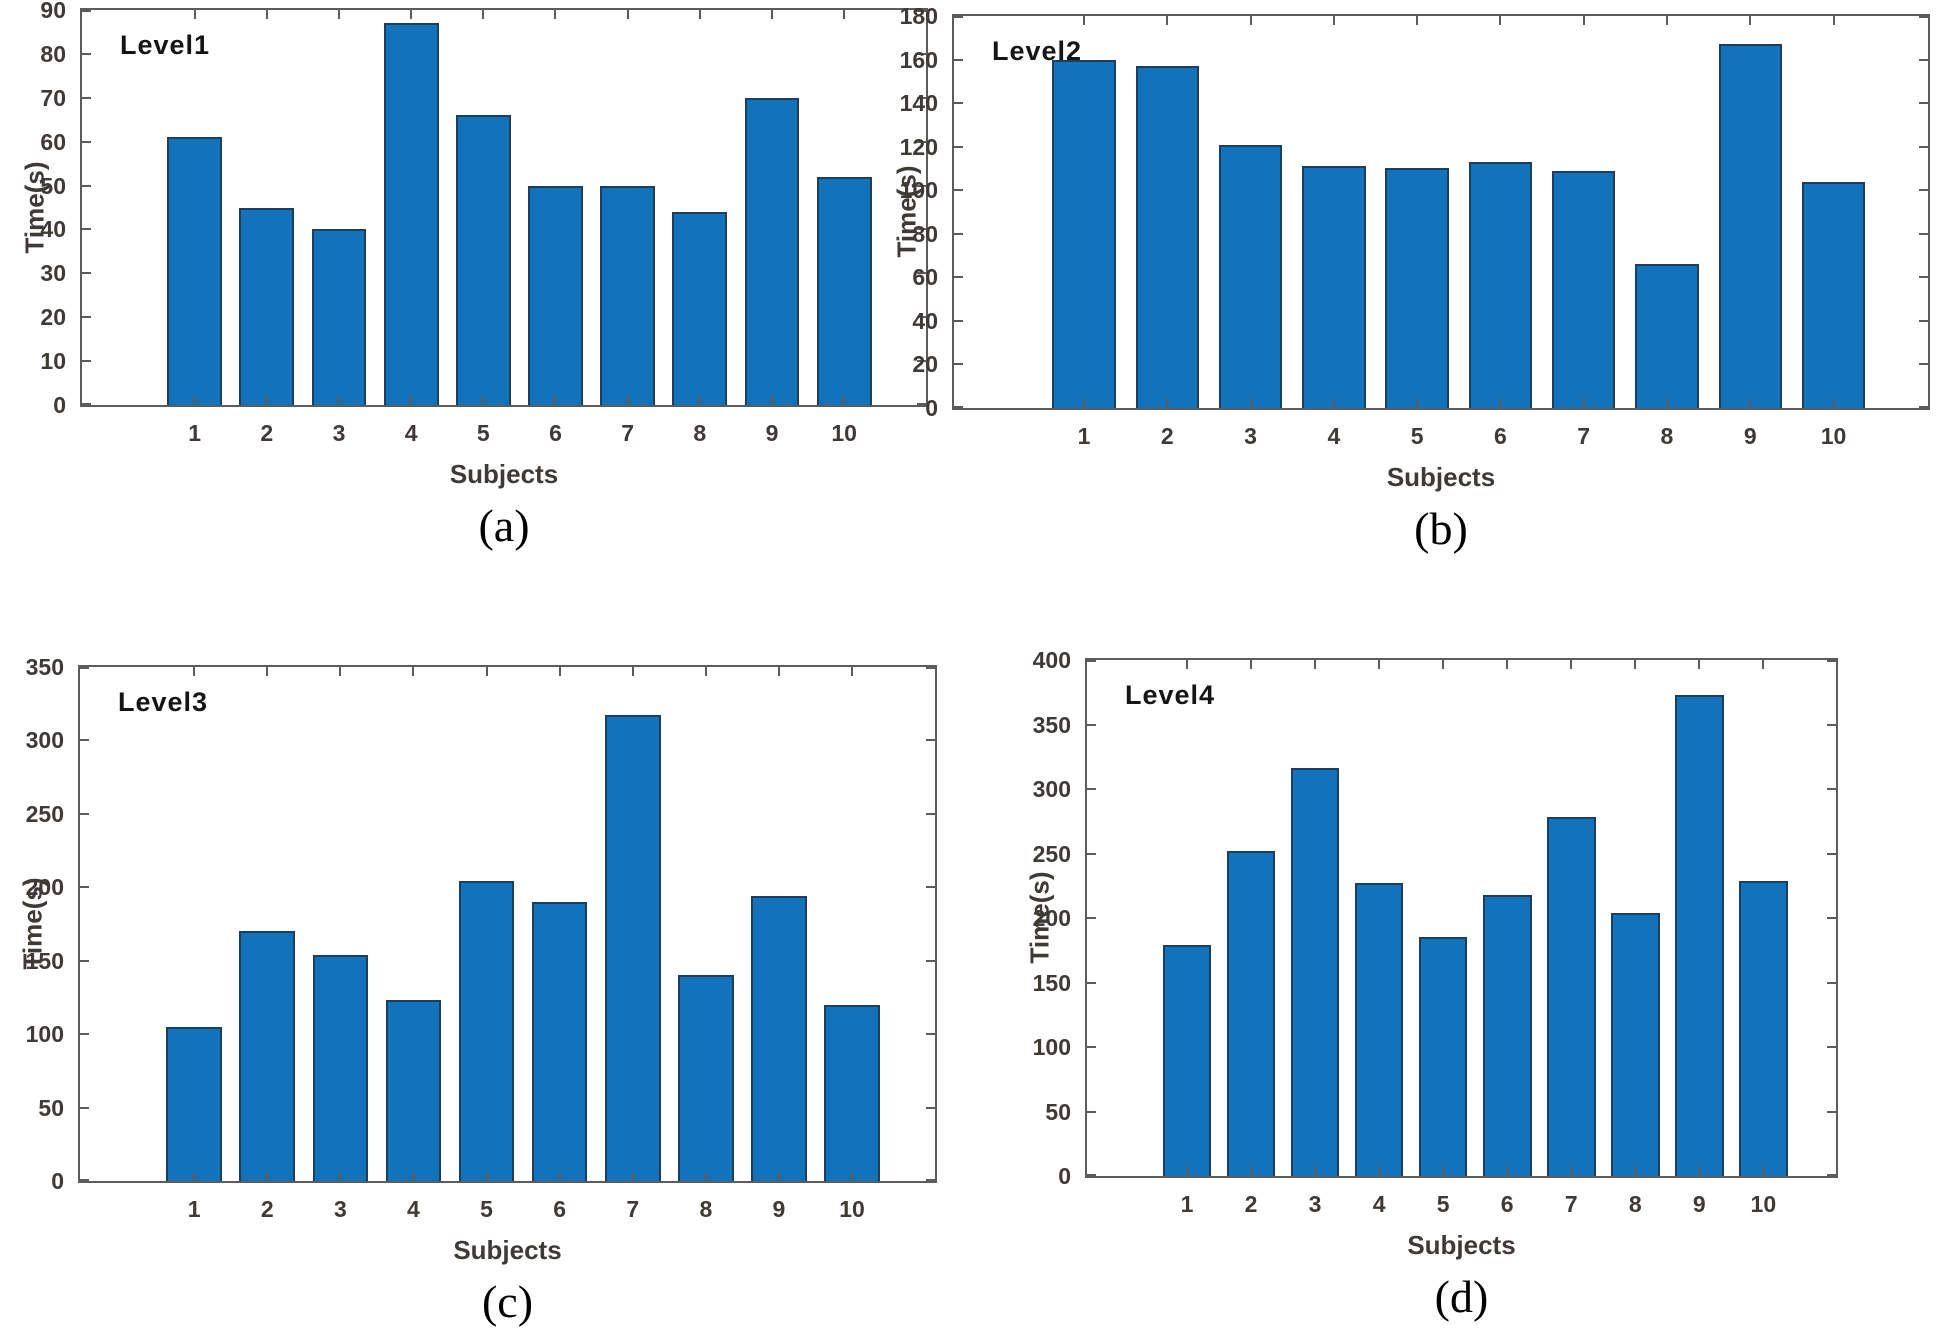 The width and height of the screenshot is (1945, 1328). Describe the element at coordinates (1051, 982) in the screenshot. I see `y-tick-label: 150` at that location.